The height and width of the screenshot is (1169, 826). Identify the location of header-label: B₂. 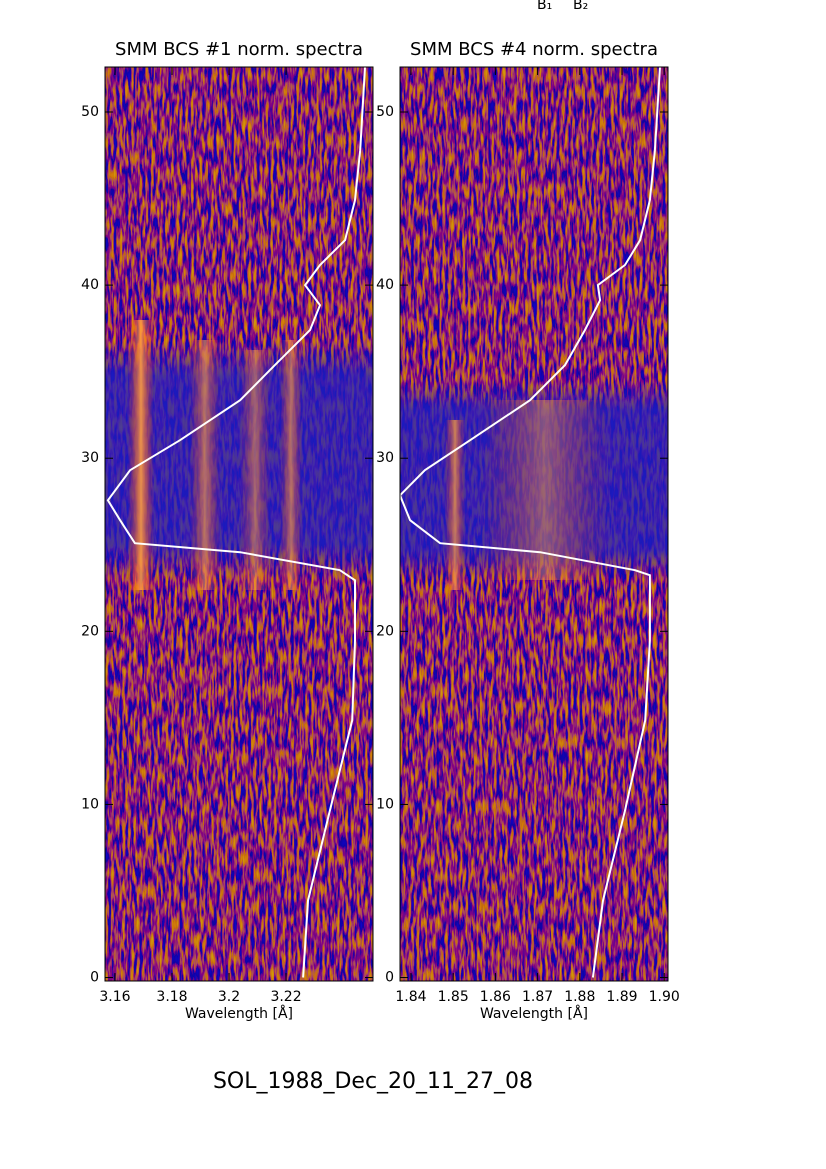
(580, 6).